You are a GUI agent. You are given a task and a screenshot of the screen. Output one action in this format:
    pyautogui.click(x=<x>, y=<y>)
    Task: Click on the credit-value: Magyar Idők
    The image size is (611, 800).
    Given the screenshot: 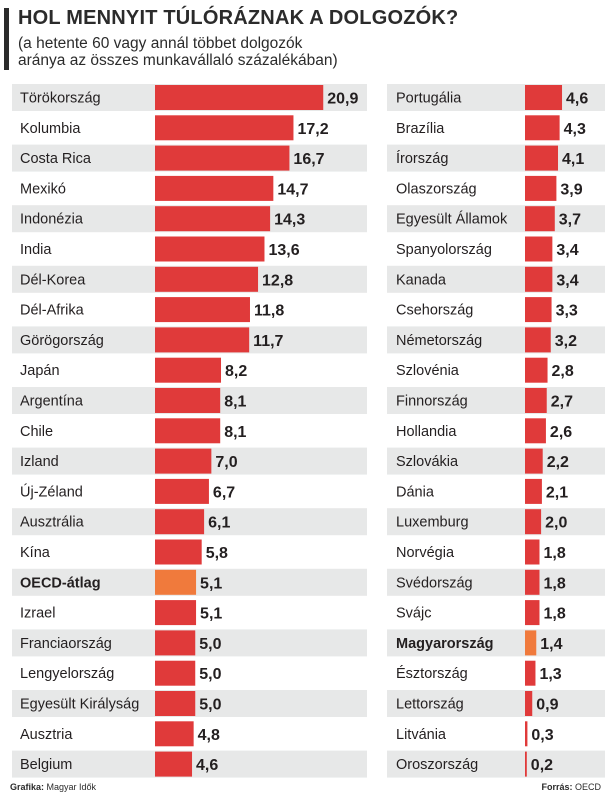 What is the action you would take?
    pyautogui.click(x=71, y=787)
    